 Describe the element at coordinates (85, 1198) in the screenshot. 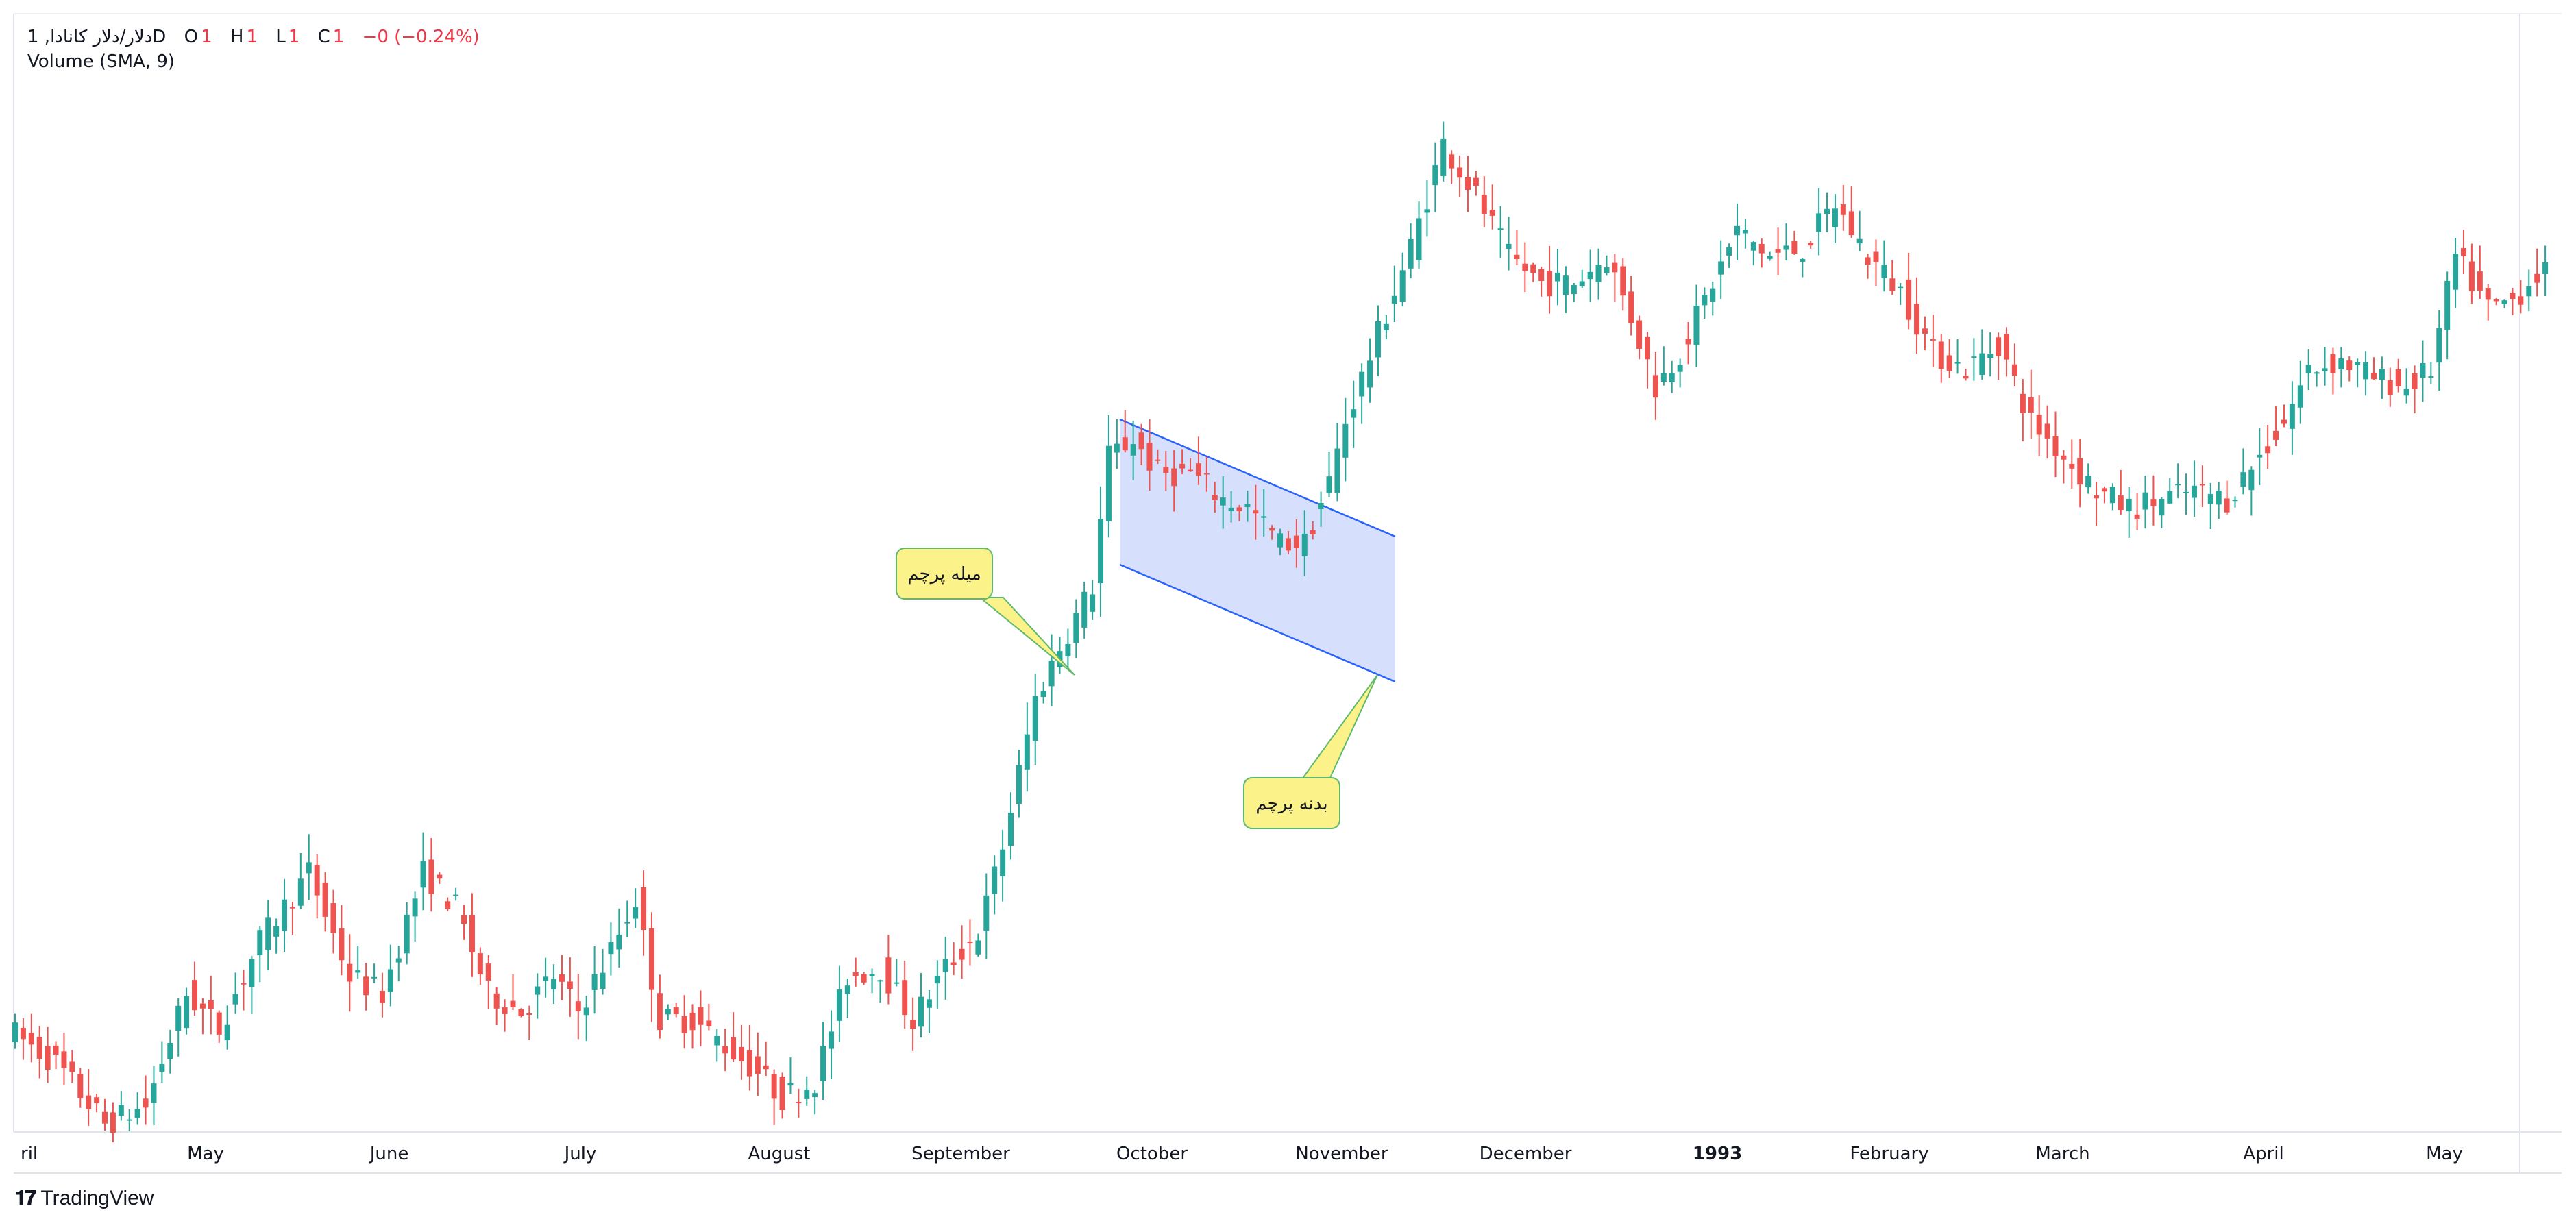

I see `footer-branding: 𝟏𝟕 TradingView` at that location.